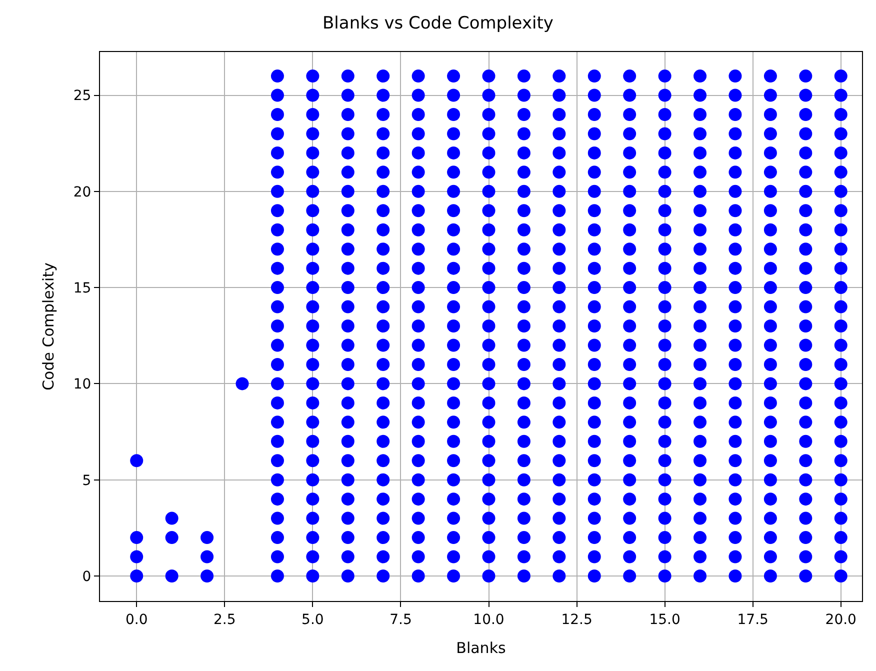 The width and height of the screenshot is (876, 671). Describe the element at coordinates (401, 620) in the screenshot. I see `x-tick-label: 7.5` at that location.